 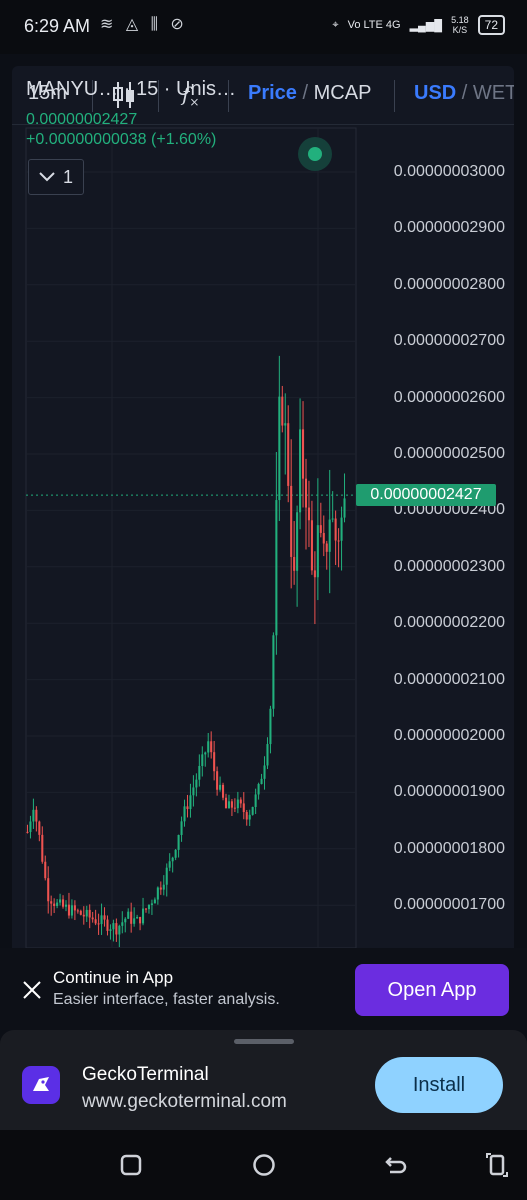 What do you see at coordinates (449, 623) in the screenshot?
I see `axis-tick-label: 0.00000002200` at bounding box center [449, 623].